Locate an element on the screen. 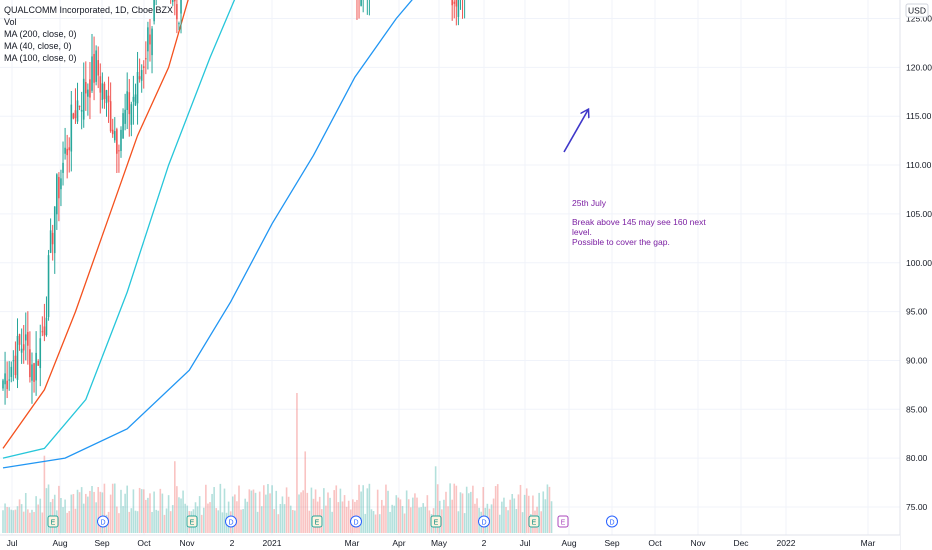 This screenshot has height=550, width=932. indicator-volume: Vol is located at coordinates (10, 22).